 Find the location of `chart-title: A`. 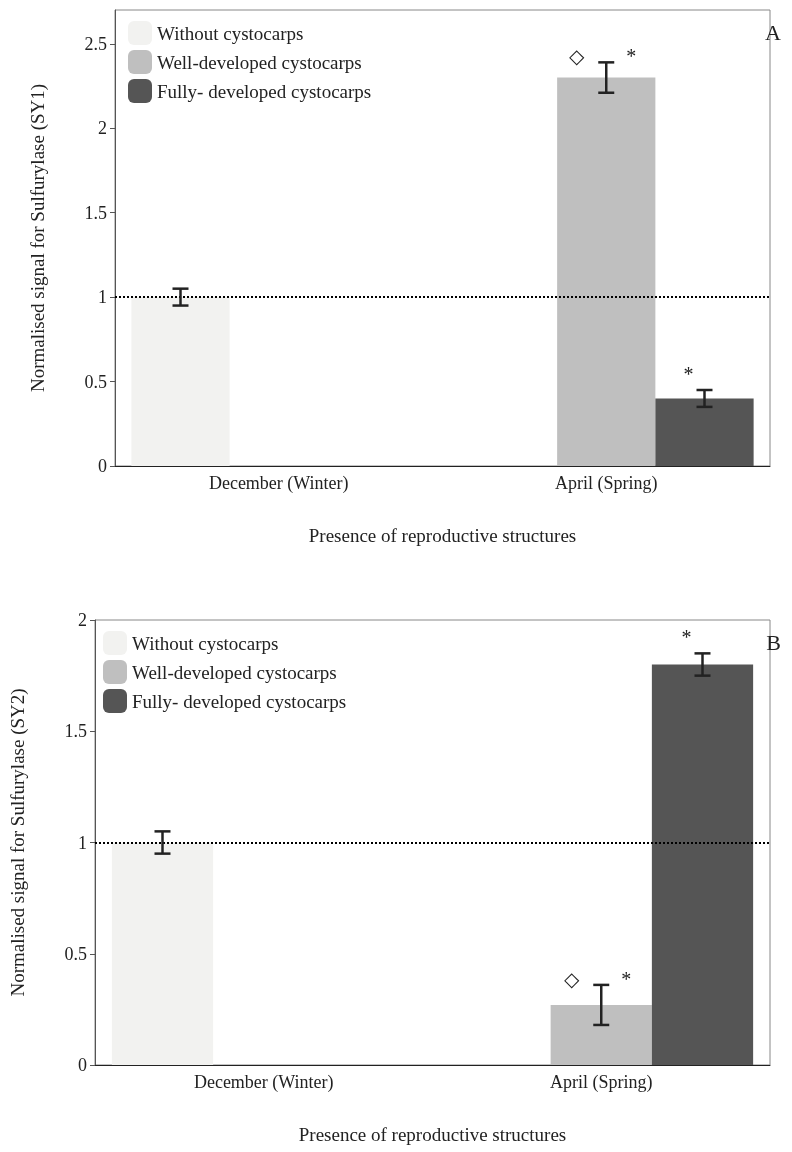

chart-title: A is located at coordinates (773, 32).